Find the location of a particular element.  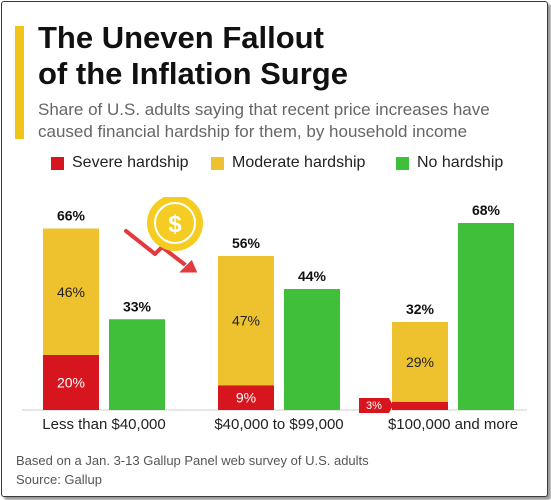

legend-label-moderate: Moderate hardship is located at coordinates (299, 162).